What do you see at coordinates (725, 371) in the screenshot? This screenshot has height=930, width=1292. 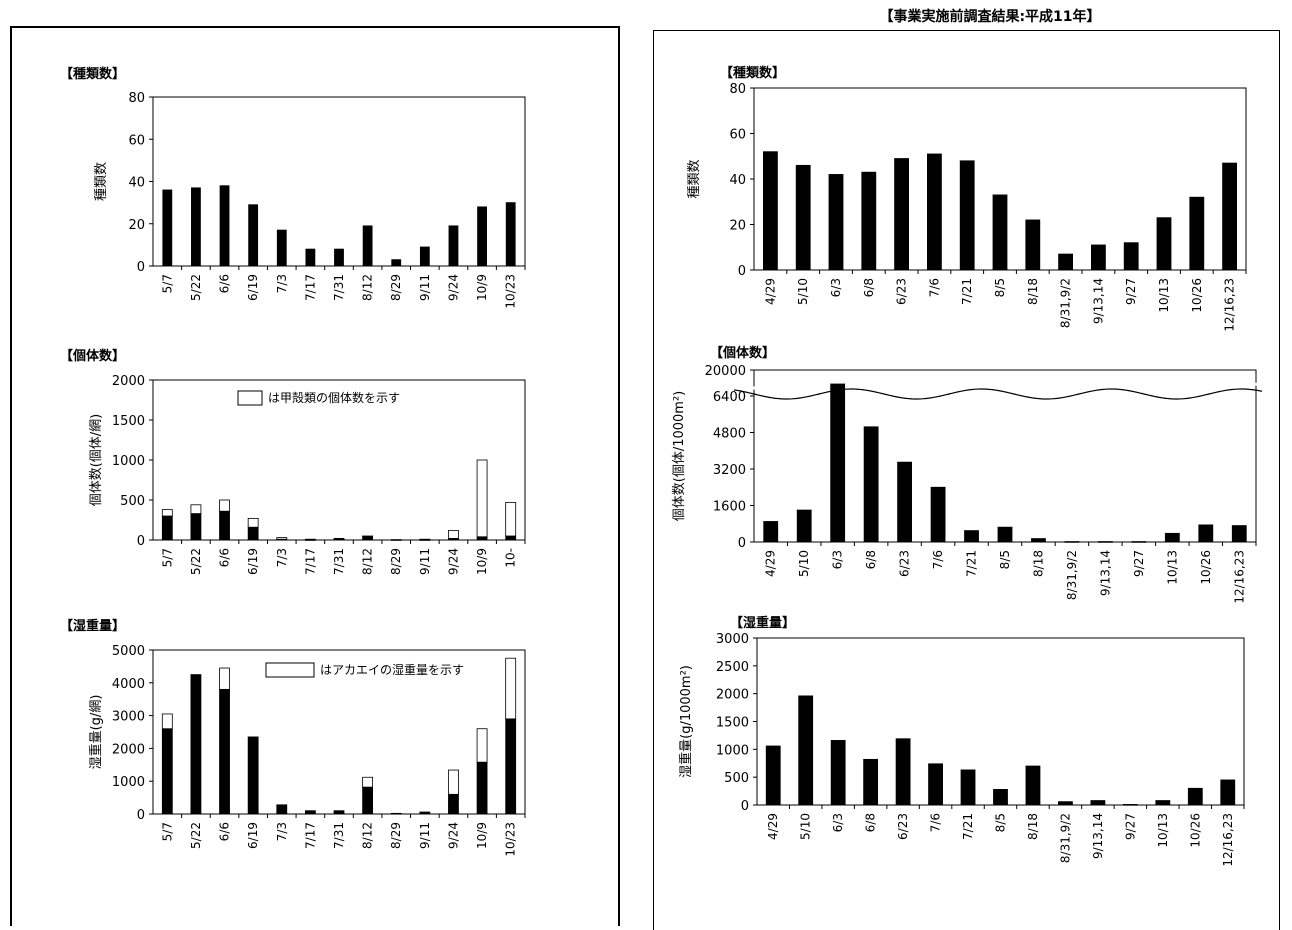 I see `y-tick-label: 20000` at bounding box center [725, 371].